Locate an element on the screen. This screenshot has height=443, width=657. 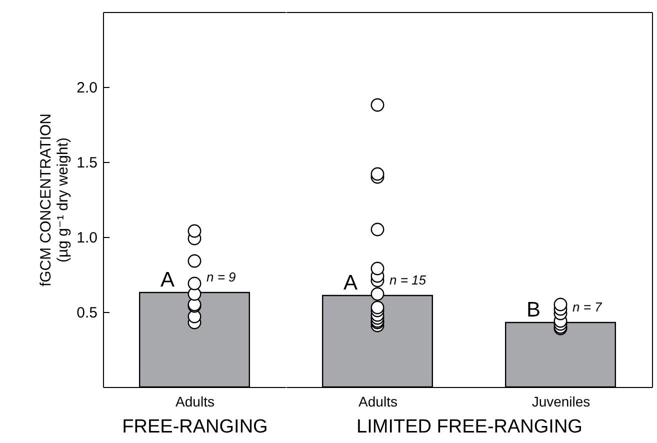
x-axis-title: FREE-RANGING is located at coordinates (195, 427).